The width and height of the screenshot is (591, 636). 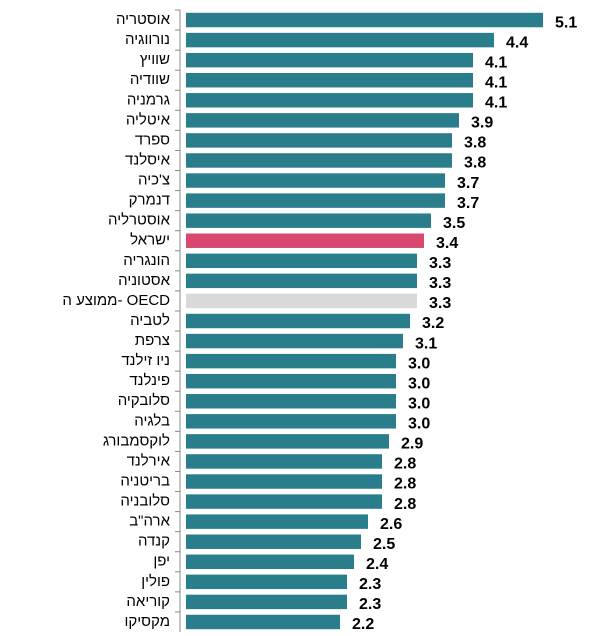 What do you see at coordinates (150, 79) in the screenshot?
I see `category-label: שוודיה` at bounding box center [150, 79].